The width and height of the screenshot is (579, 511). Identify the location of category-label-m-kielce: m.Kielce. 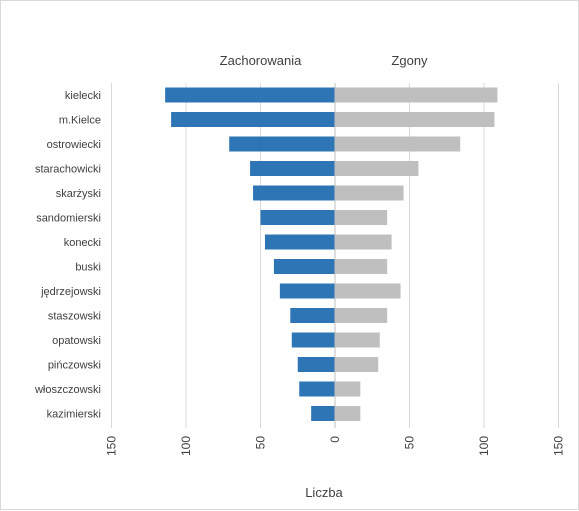
(80, 121).